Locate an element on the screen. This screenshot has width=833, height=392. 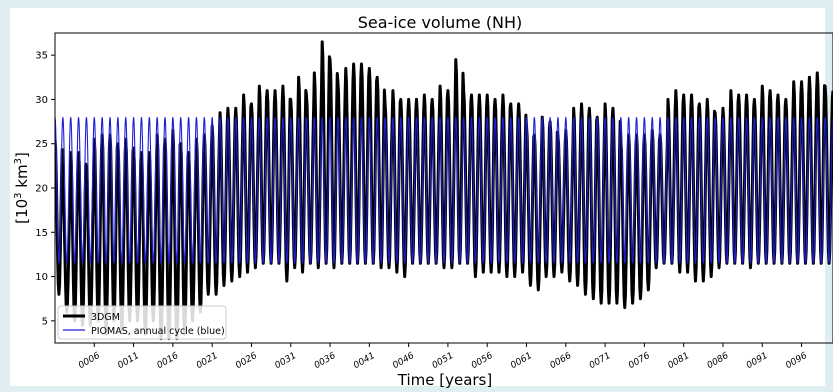
chart-title: Sea-ice volume (NH) is located at coordinates (440, 22).